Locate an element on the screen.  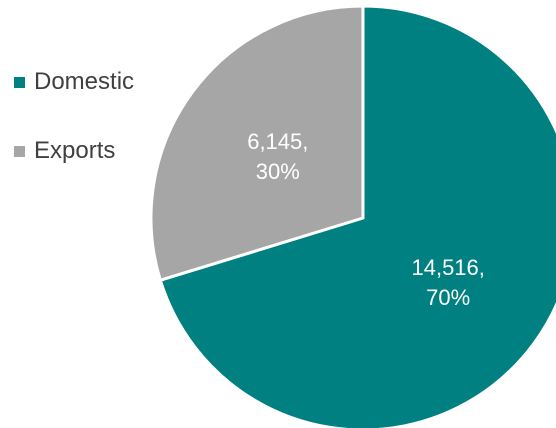
legend-label-exports: Exports is located at coordinates (75, 150).